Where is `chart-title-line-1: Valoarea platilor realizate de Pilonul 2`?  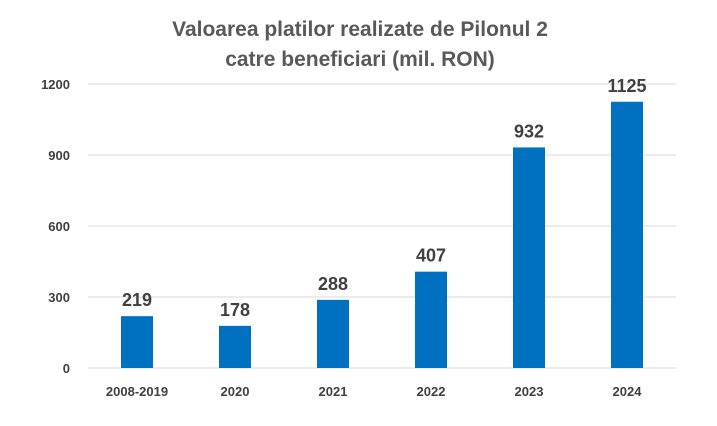 chart-title-line-1: Valoarea platilor realizate de Pilonul 2 is located at coordinates (360, 29).